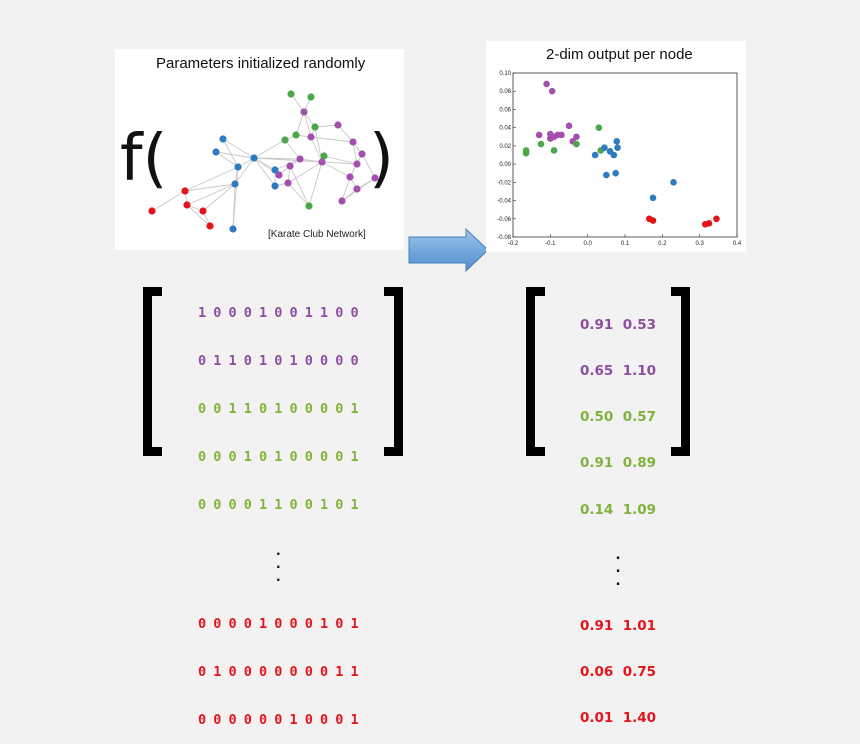  What do you see at coordinates (144, 159) in the screenshot?
I see `function-open-symbol: f(` at bounding box center [144, 159].